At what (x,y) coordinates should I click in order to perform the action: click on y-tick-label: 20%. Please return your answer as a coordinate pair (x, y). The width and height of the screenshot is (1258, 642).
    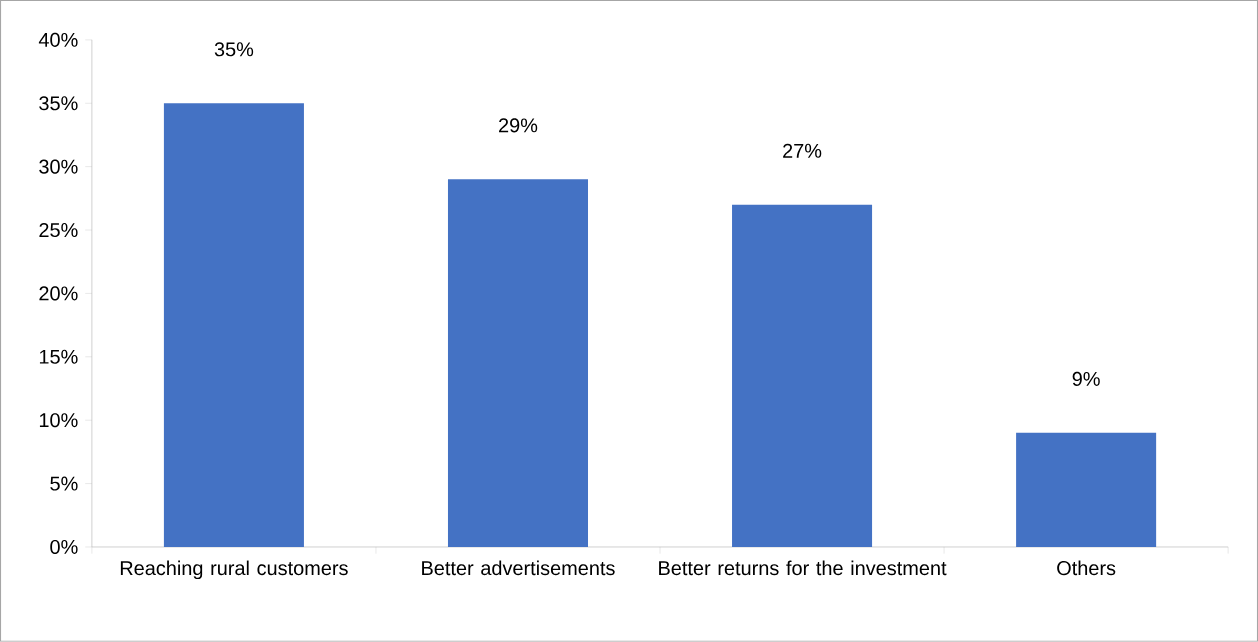
    Looking at the image, I should click on (58, 293).